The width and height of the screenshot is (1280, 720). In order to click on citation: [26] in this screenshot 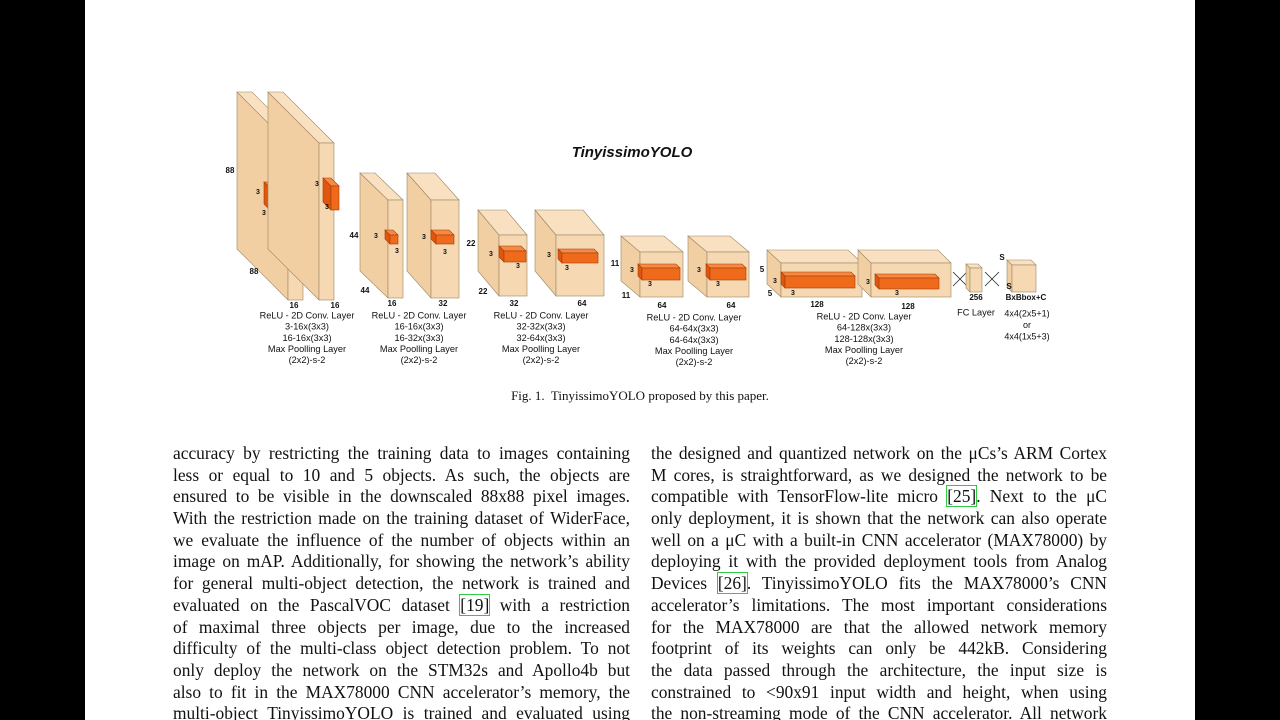, I will do `click(732, 583)`.